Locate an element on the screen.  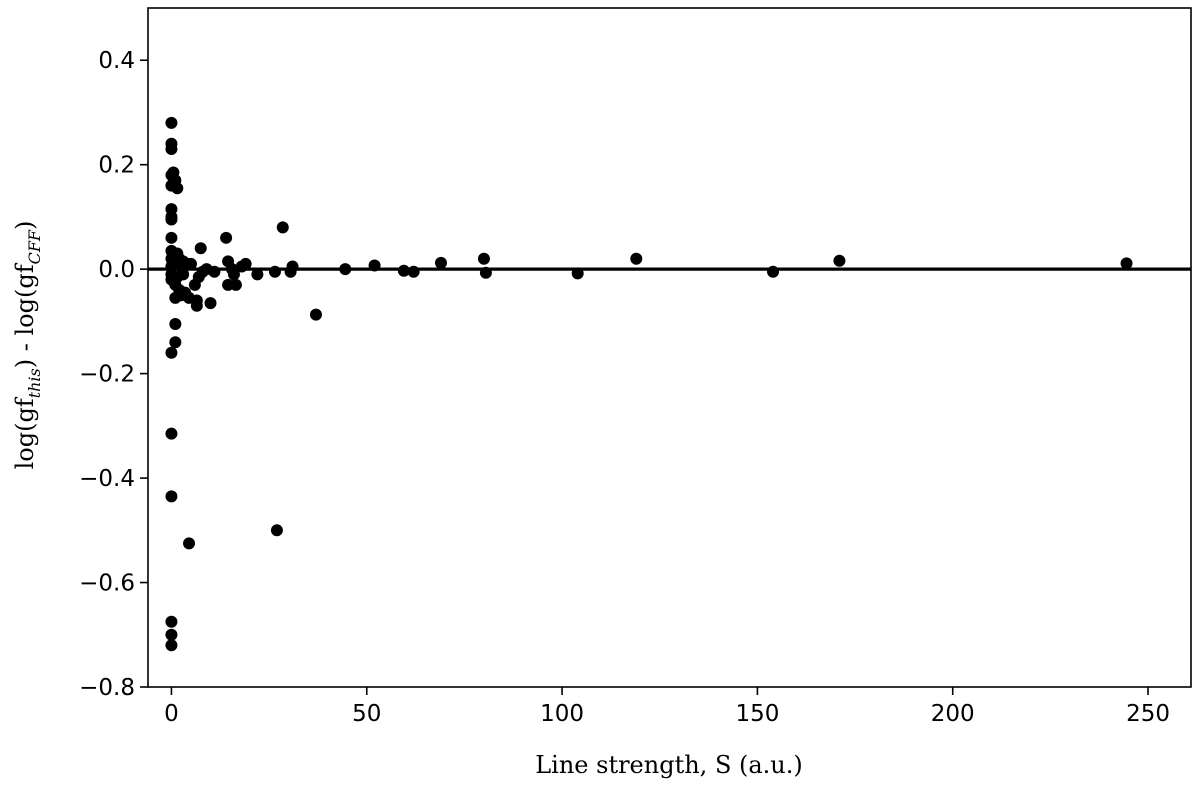
y-axis-label-sub2: CFF is located at coordinates (34, 246).